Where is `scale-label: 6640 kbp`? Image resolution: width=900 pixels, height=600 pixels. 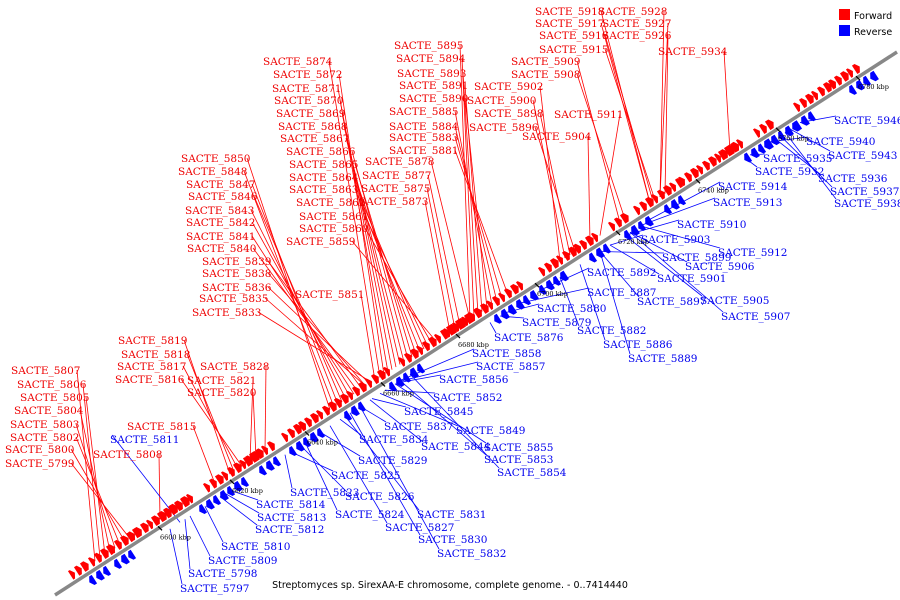
scale-label: 6640 kbp is located at coordinates (322, 442).